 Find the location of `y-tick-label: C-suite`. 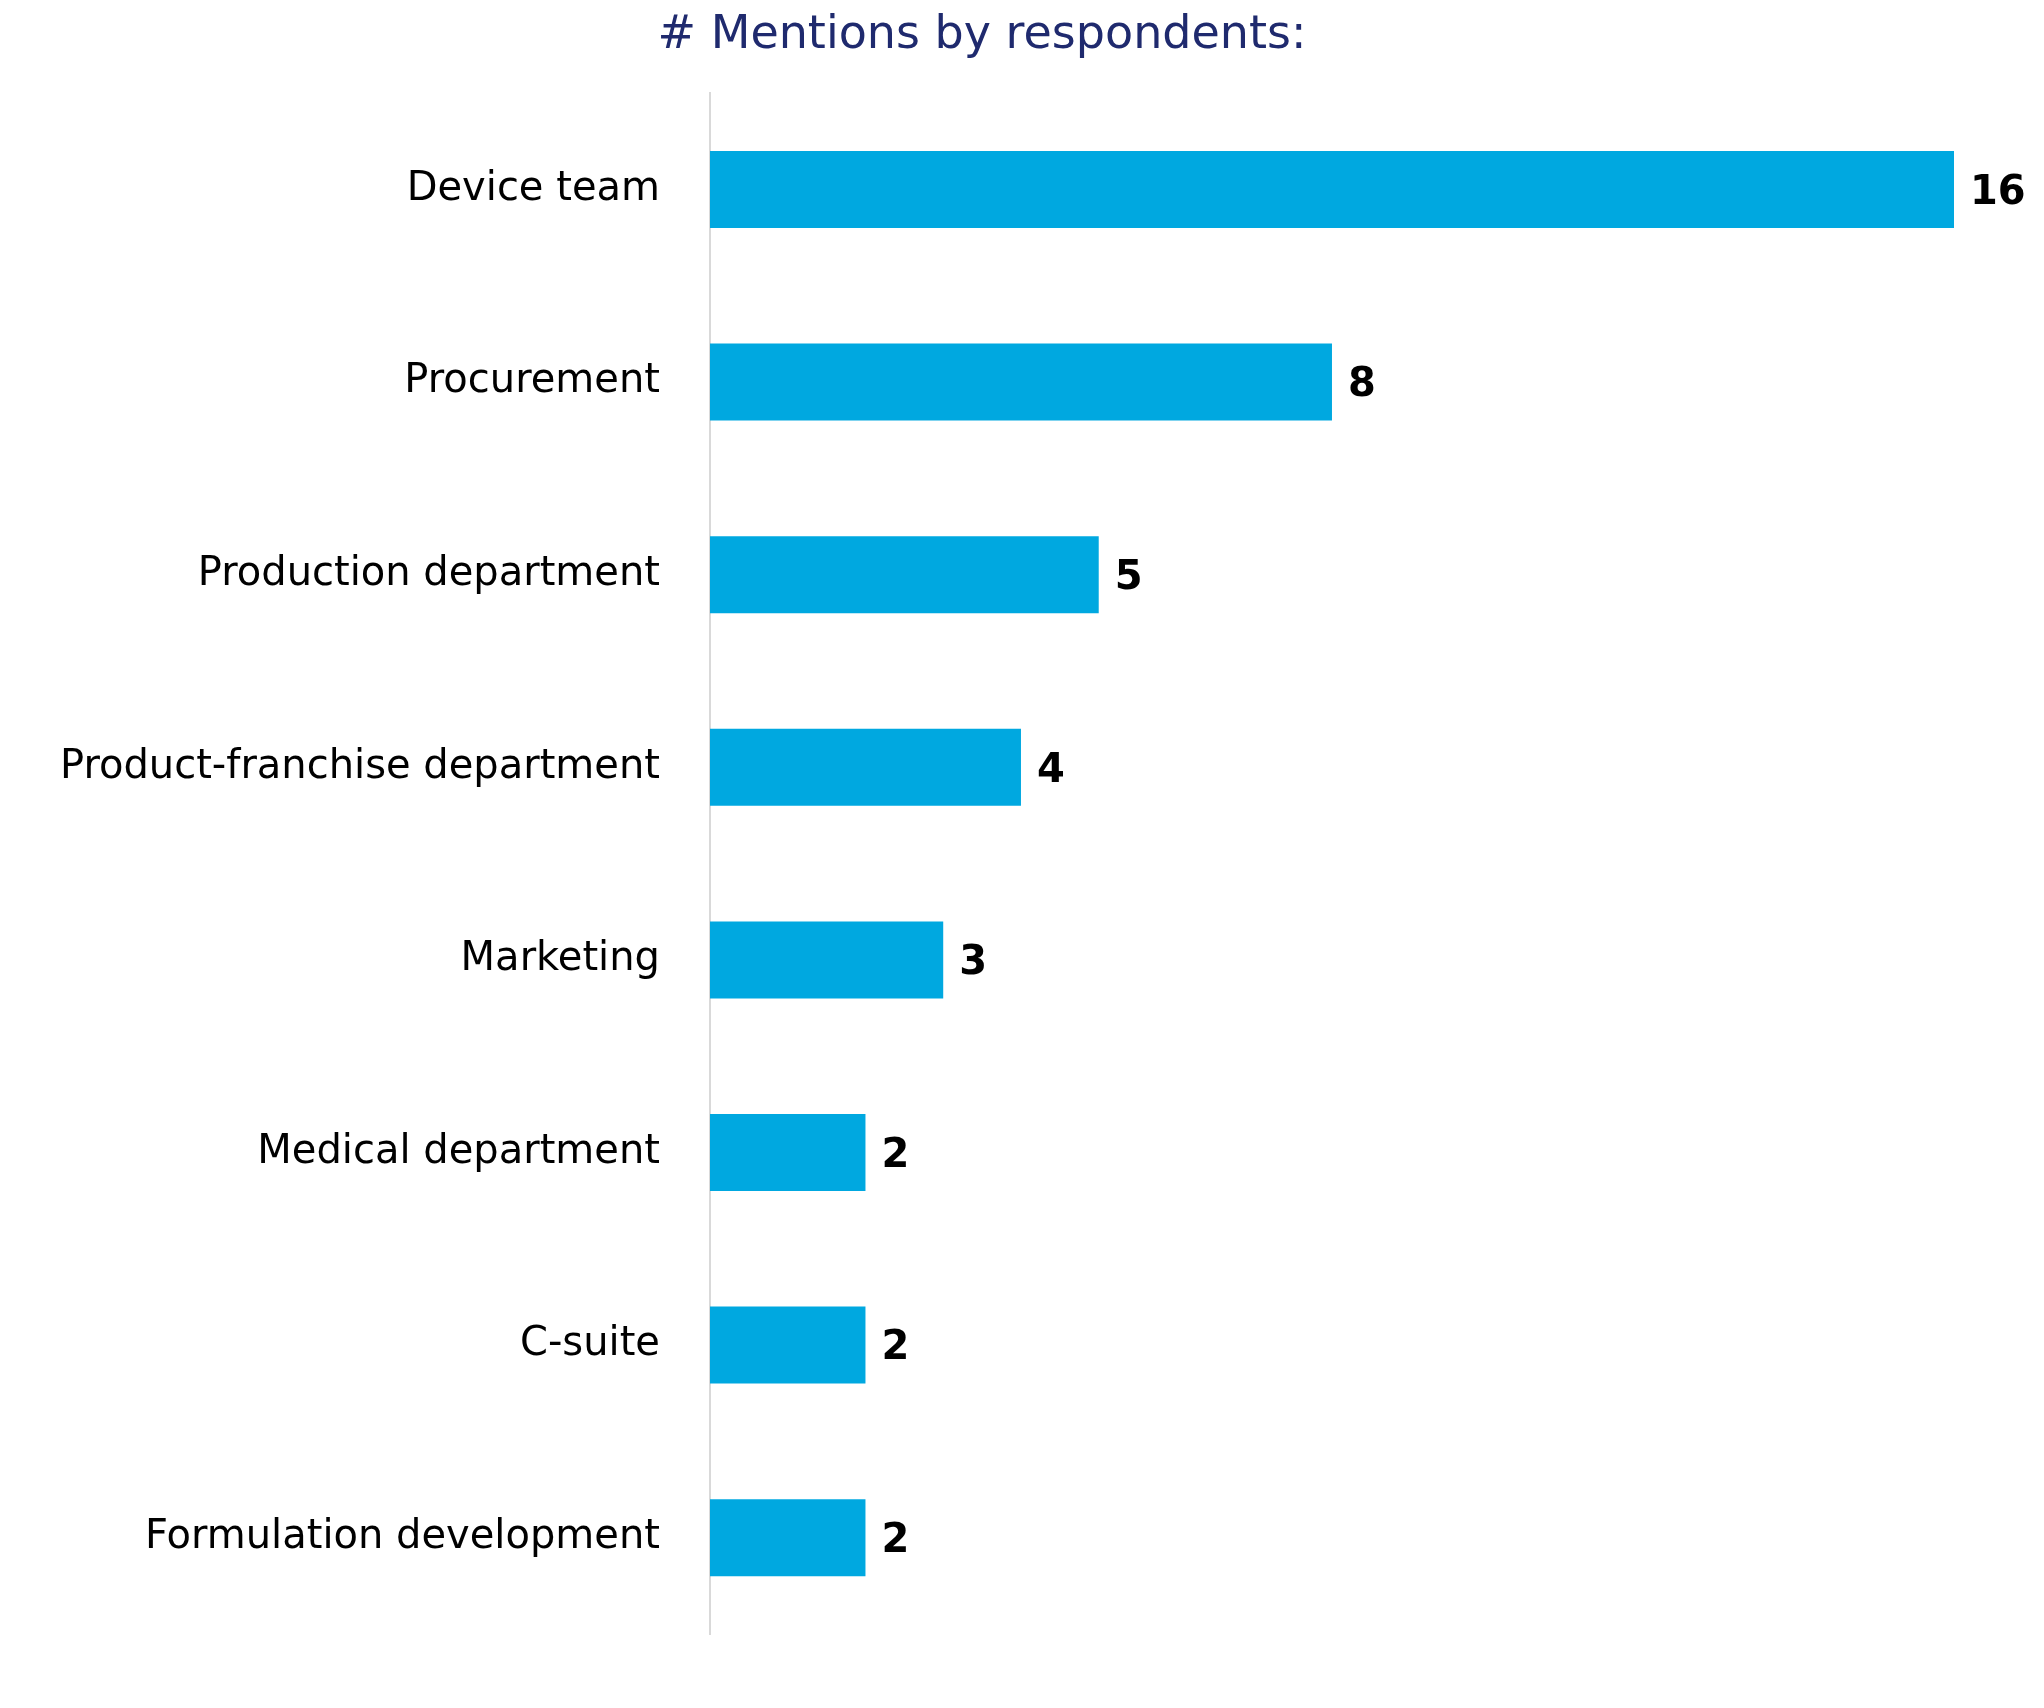

y-tick-label: C-suite is located at coordinates (589, 1341).